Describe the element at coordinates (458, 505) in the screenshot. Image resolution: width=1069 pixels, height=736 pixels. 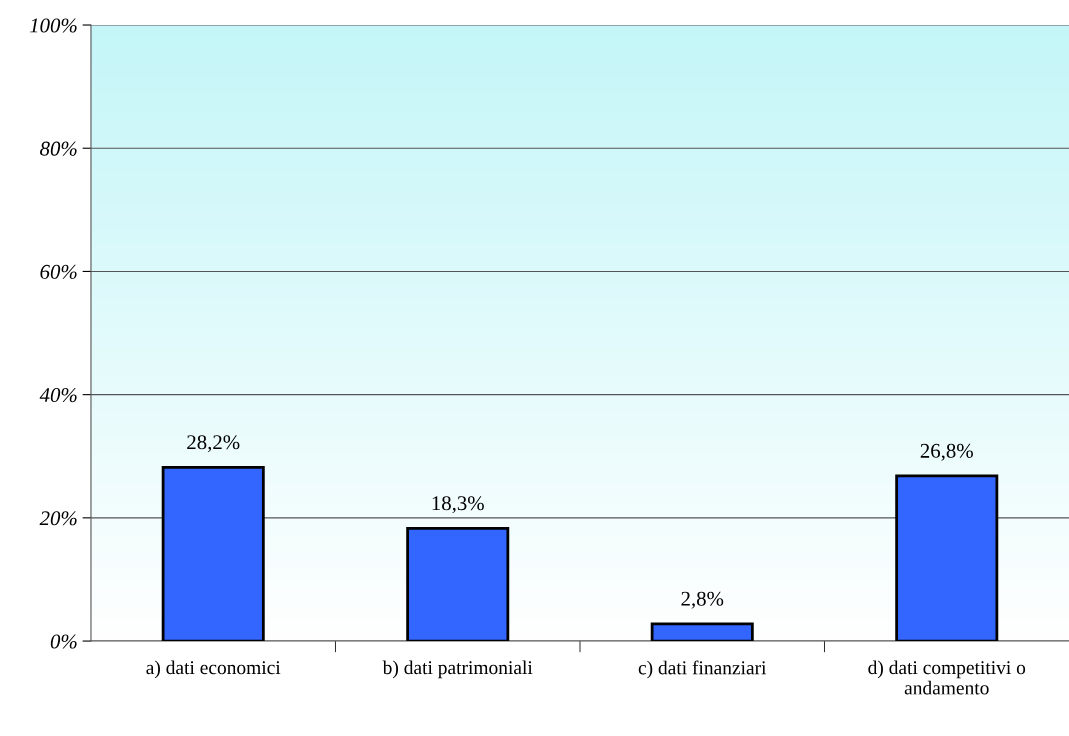
I see `data-label: 18,3%` at that location.